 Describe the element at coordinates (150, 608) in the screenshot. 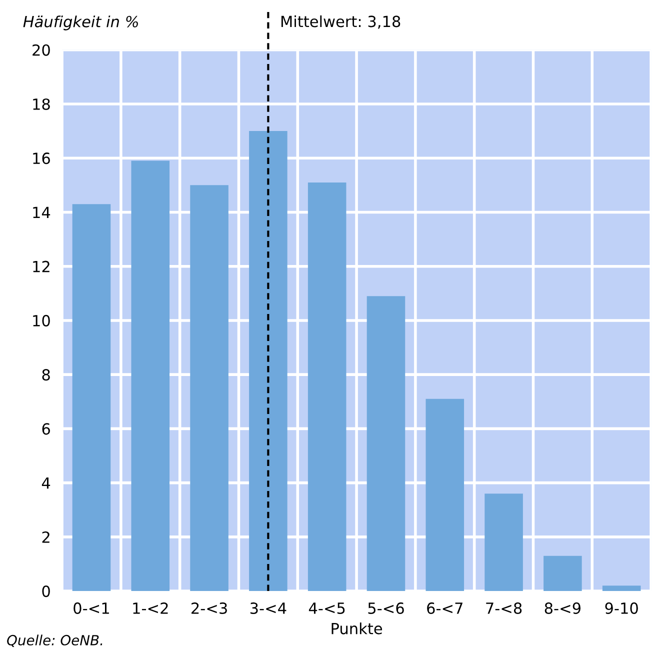

I see `x-tick-label: 1-<2` at that location.